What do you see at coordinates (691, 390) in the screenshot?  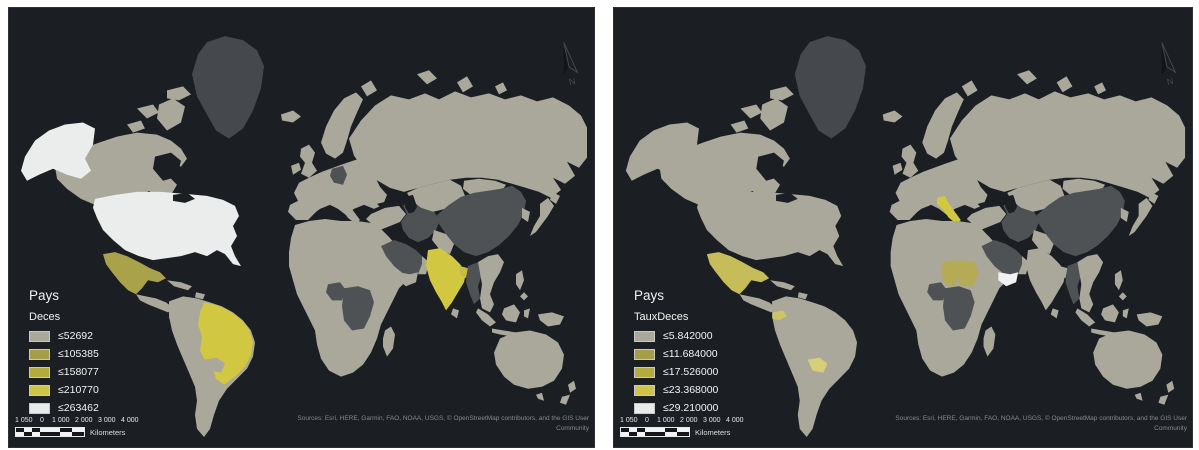 I see `legend-label: ≤23.368000` at bounding box center [691, 390].